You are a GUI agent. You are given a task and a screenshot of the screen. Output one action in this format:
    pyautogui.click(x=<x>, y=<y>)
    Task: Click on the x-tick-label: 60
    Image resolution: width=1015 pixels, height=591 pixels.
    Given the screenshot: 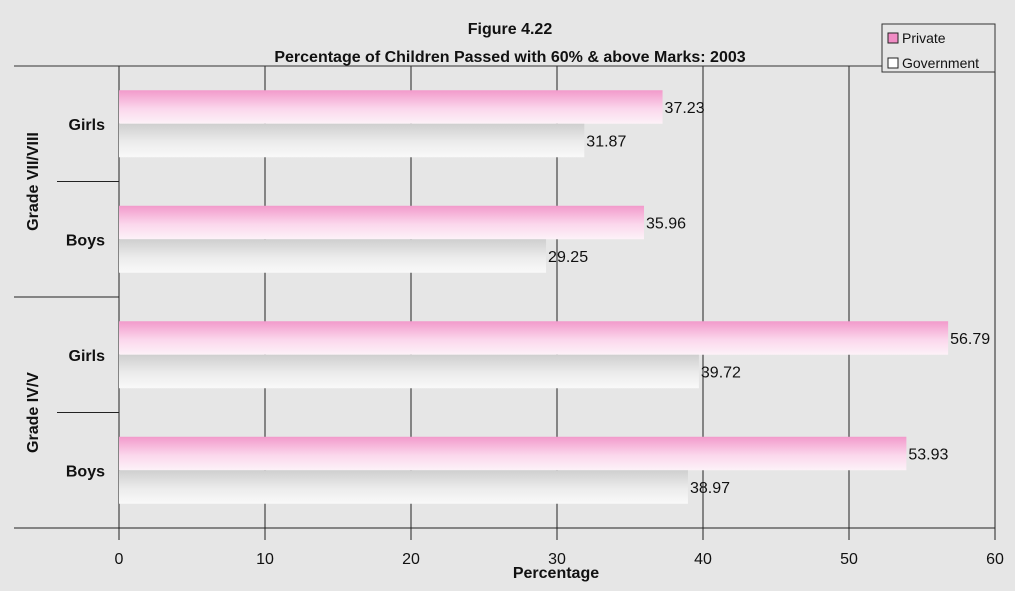 What is the action you would take?
    pyautogui.click(x=995, y=559)
    